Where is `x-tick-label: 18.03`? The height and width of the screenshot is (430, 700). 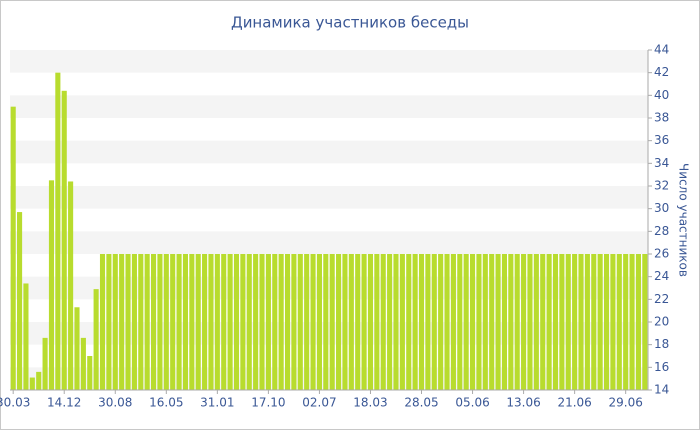
x-tick-label: 18.03 is located at coordinates (370, 403).